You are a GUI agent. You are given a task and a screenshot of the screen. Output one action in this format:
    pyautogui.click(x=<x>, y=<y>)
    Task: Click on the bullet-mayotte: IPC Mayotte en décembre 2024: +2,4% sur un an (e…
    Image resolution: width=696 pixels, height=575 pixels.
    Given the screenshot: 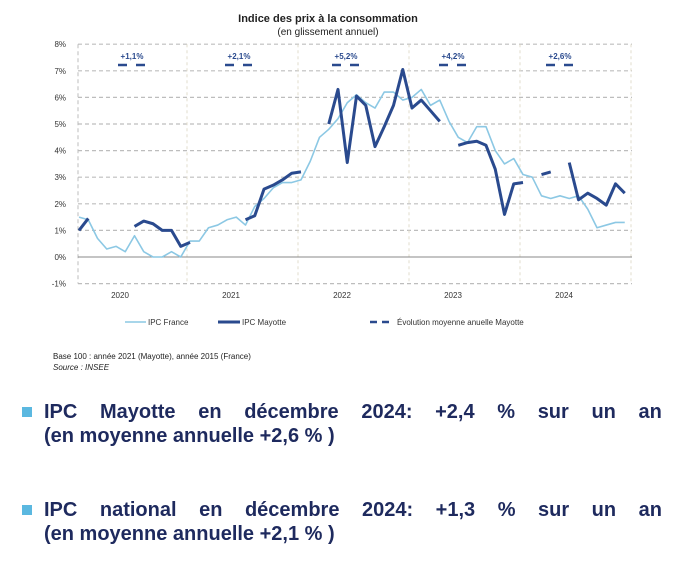 What is the action you would take?
    pyautogui.click(x=342, y=424)
    